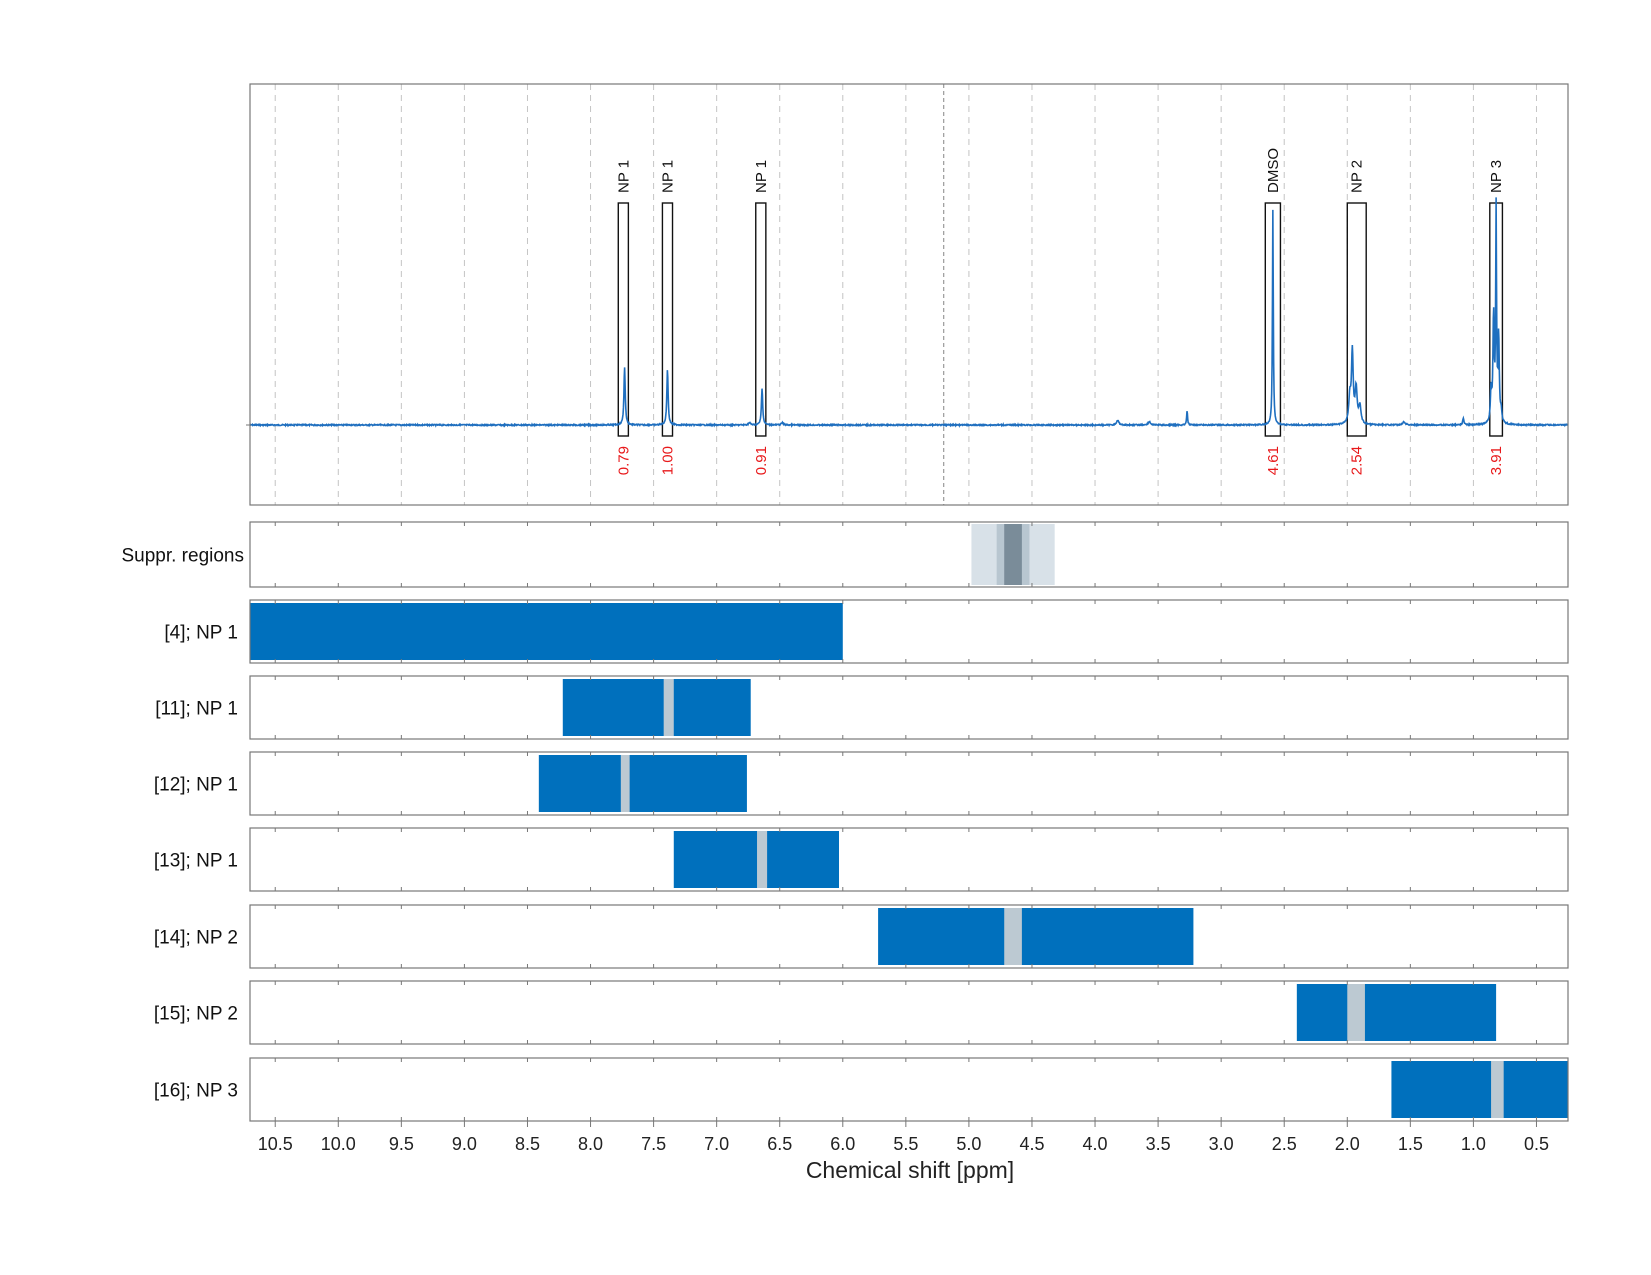 The image size is (1651, 1275). What do you see at coordinates (905, 1144) in the screenshot?
I see `x-tick-label: 5.5` at bounding box center [905, 1144].